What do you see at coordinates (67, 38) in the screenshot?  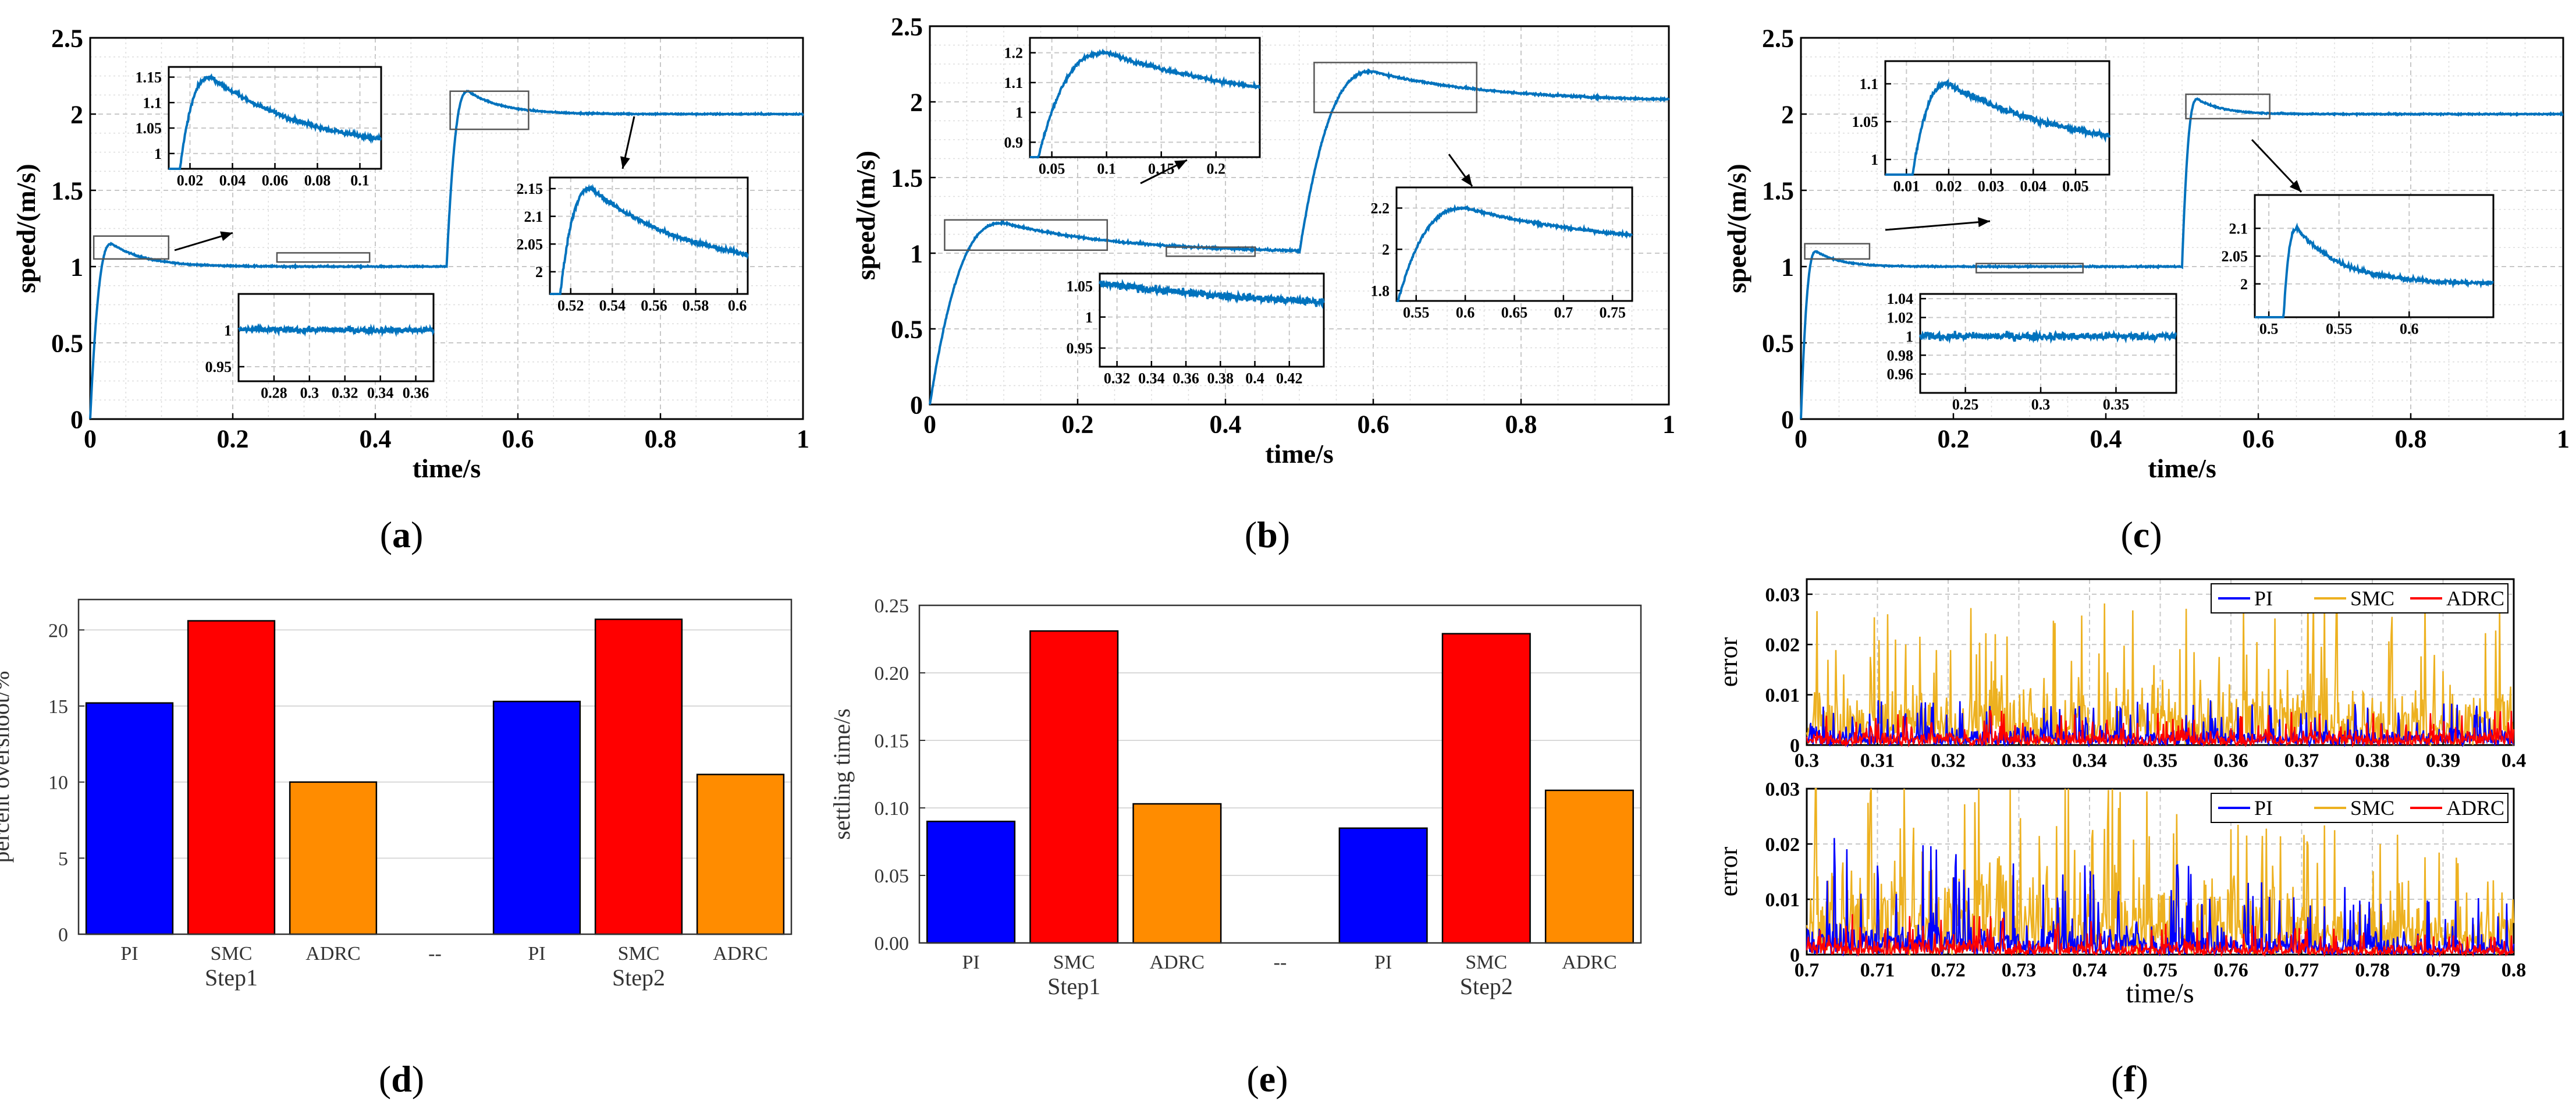 I see `chart-a-ytick-label: 2.5` at bounding box center [67, 38].